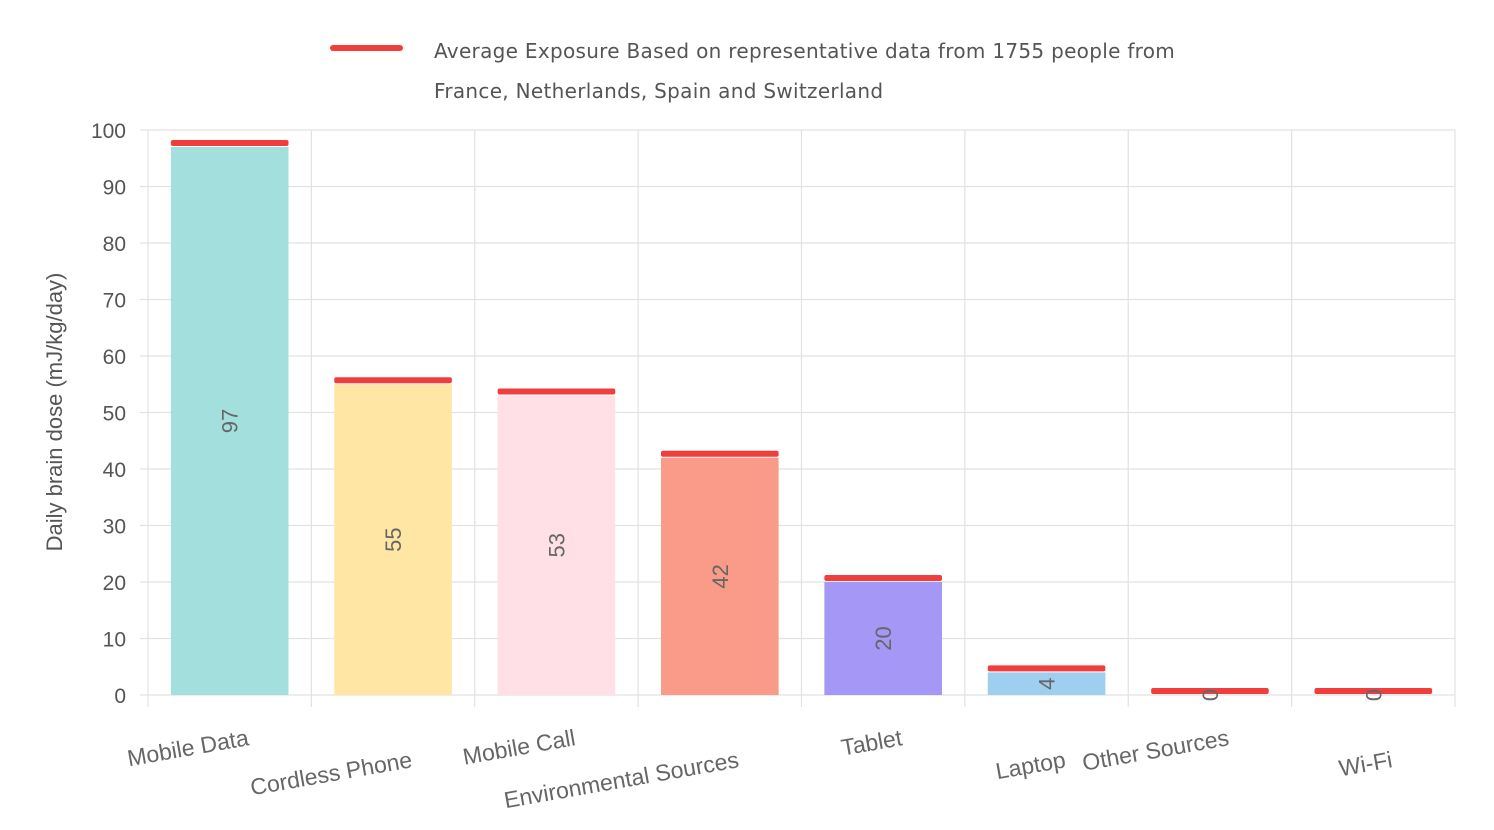 This screenshot has width=1494, height=830. What do you see at coordinates (114, 414) in the screenshot?
I see `y-tick-label: 50` at bounding box center [114, 414].